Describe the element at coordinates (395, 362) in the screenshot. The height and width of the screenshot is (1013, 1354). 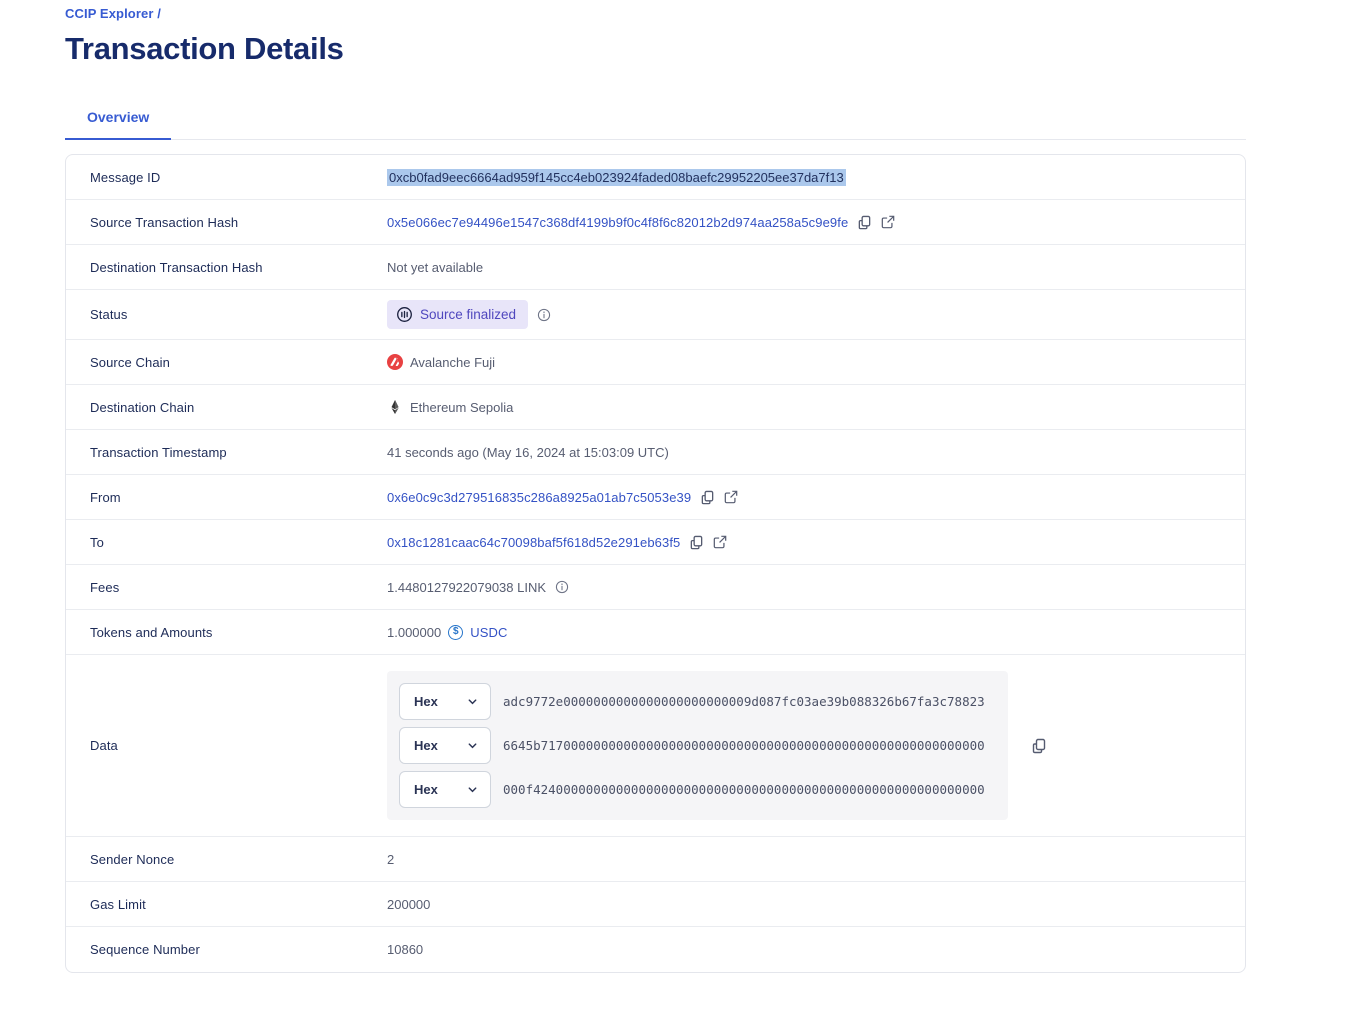
I see `avalanche-icon` at that location.